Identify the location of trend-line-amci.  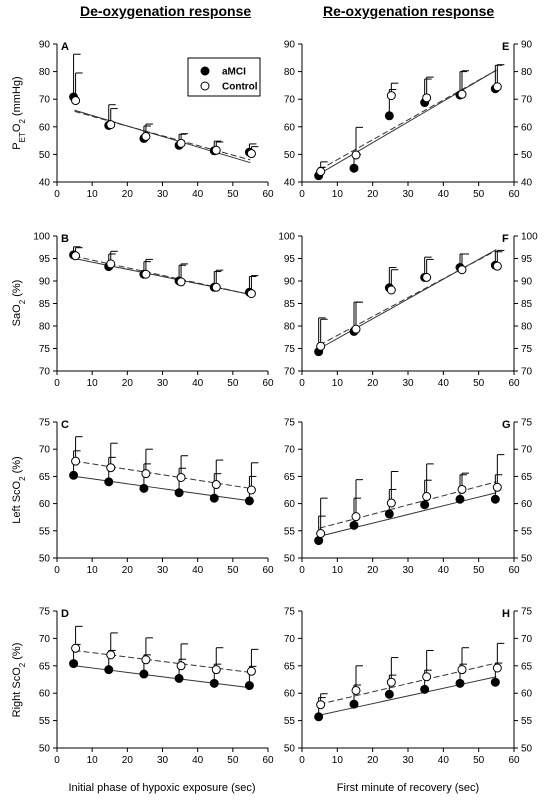
(162, 677).